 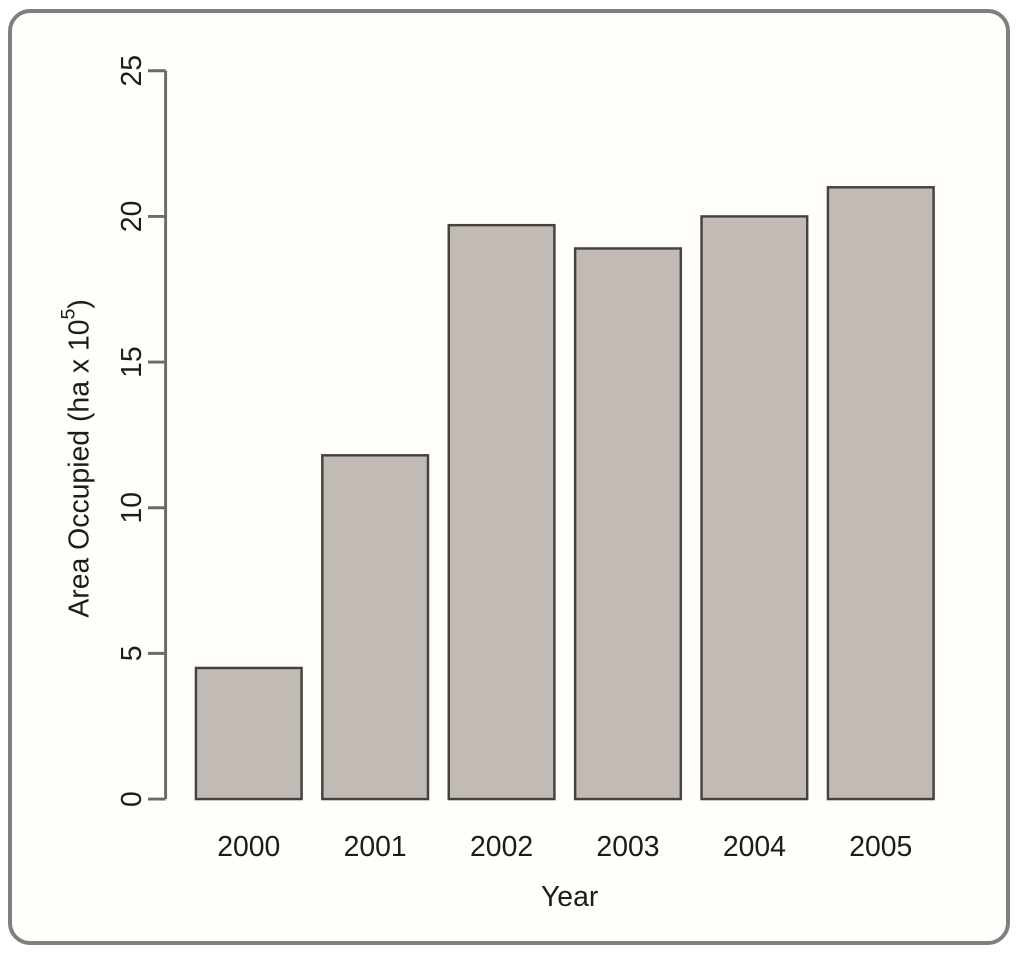 I want to click on bar-2003, so click(x=628, y=524).